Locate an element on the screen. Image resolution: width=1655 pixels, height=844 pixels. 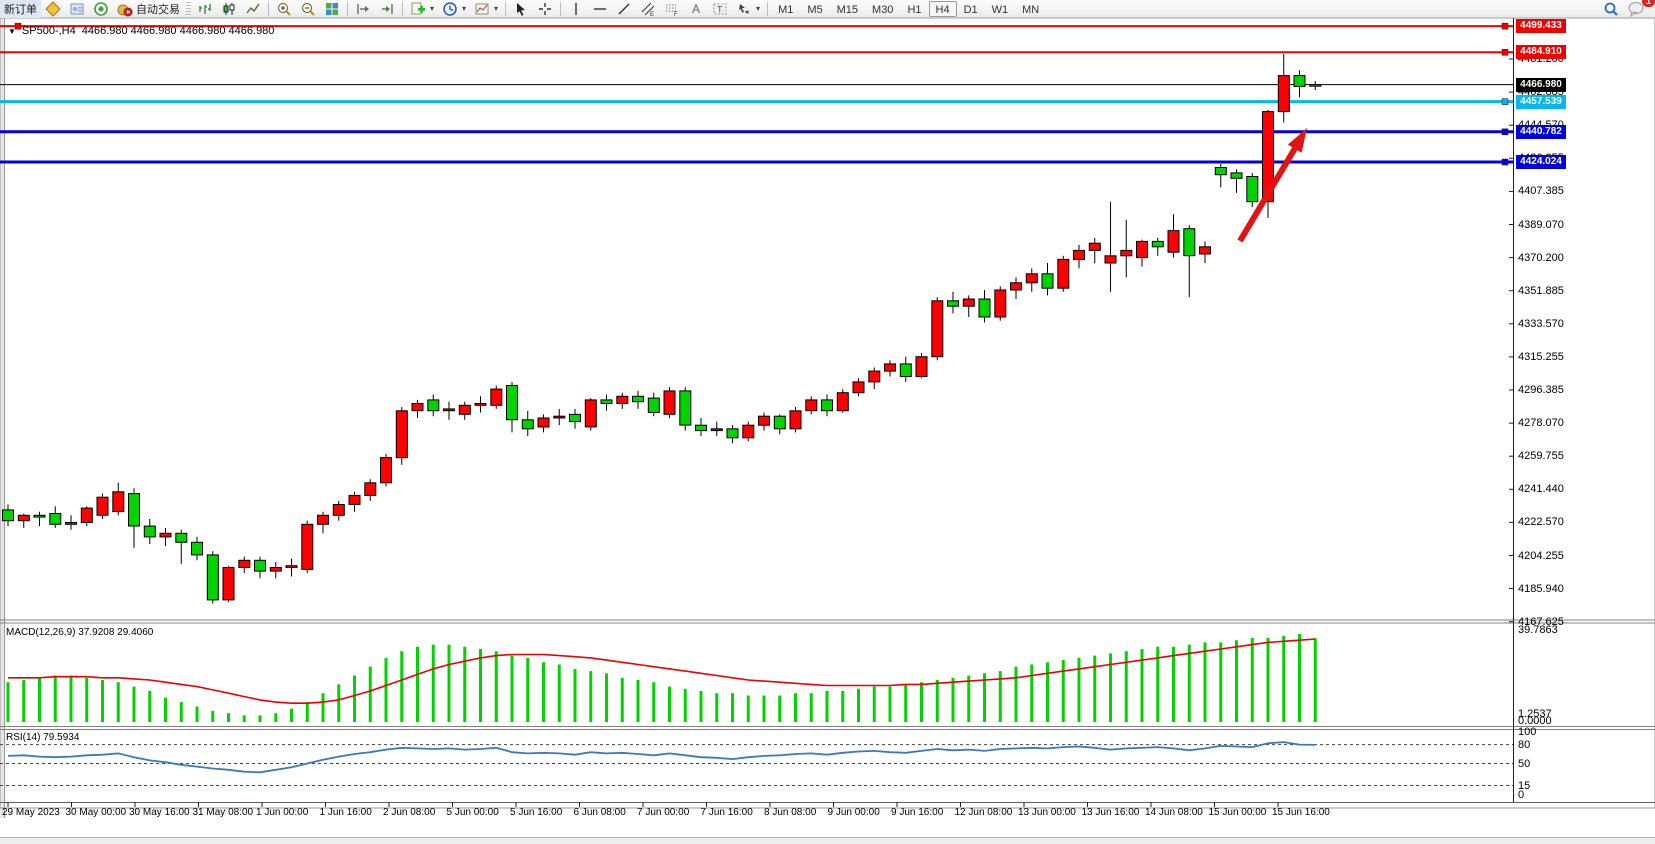
timeframe-M15: M15 is located at coordinates (847, 9).